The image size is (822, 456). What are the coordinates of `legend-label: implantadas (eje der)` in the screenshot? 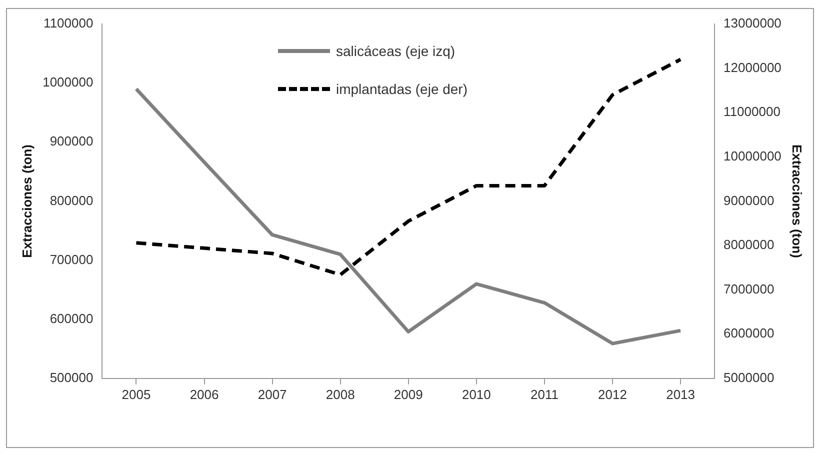 It's located at (402, 89).